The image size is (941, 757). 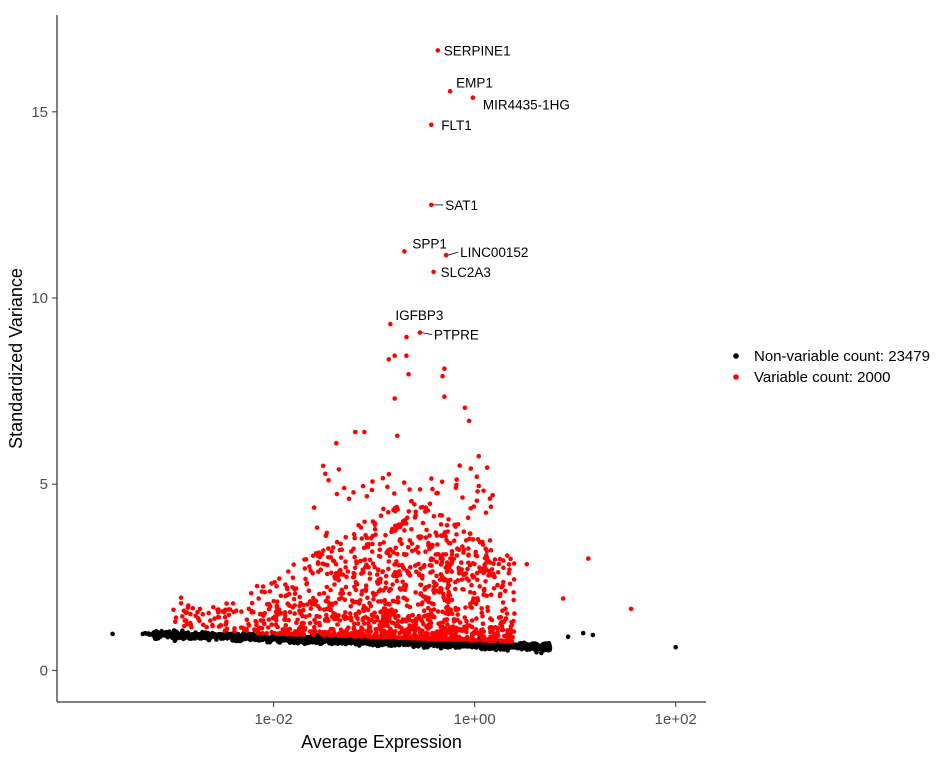 I want to click on x-tick-label: 1e+02, so click(x=676, y=719).